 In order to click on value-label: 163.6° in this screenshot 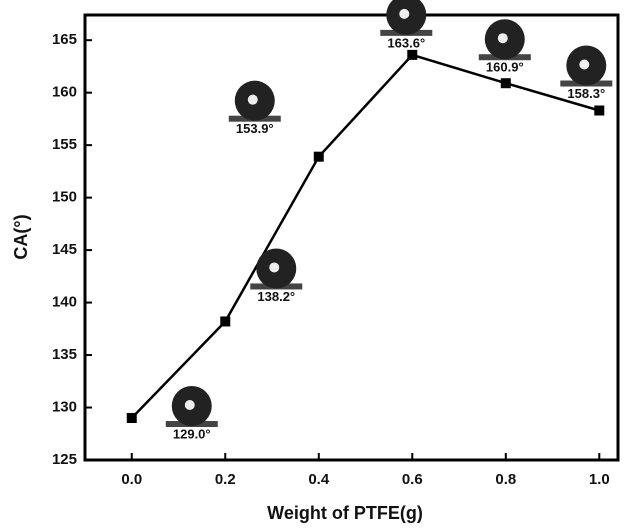, I will do `click(406, 42)`.